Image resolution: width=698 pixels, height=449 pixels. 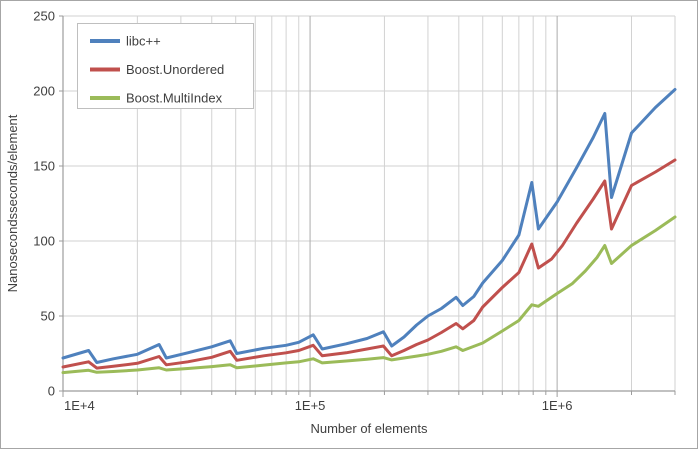 I want to click on y-tick-label: 50, so click(x=48, y=316).